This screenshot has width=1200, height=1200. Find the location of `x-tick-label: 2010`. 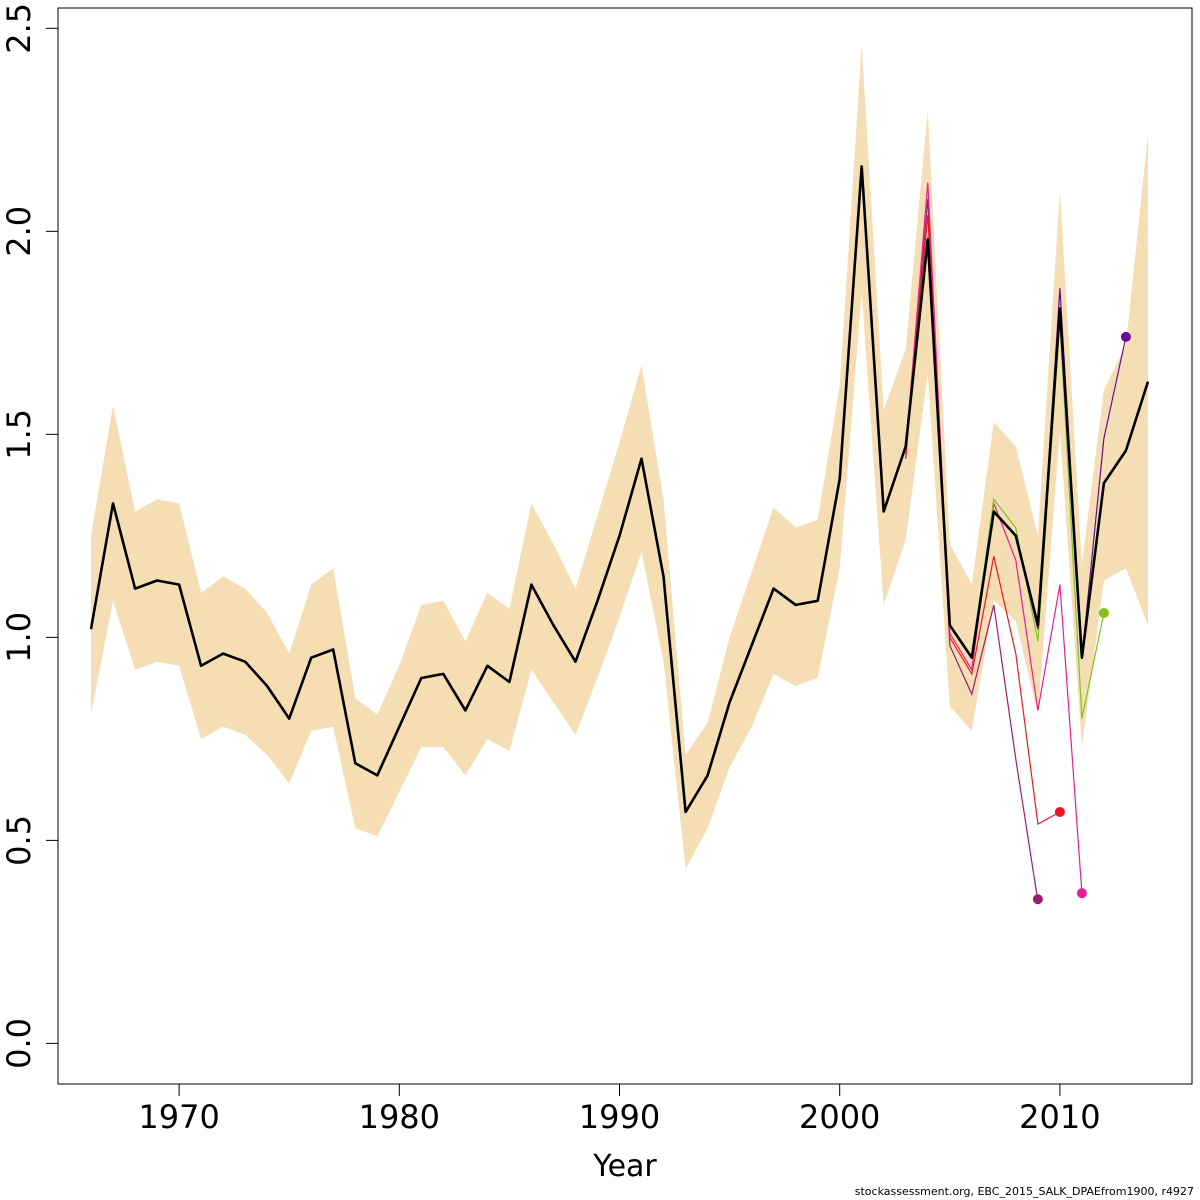

x-tick-label: 2010 is located at coordinates (1059, 1117).